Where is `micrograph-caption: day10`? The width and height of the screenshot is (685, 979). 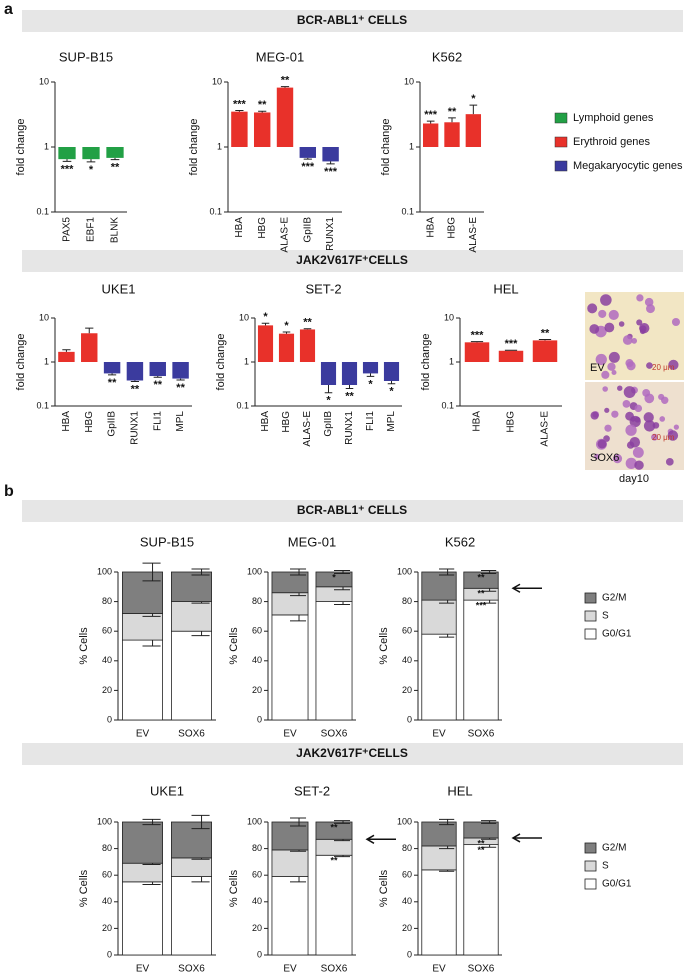
micrograph-caption: day10 is located at coordinates (634, 479).